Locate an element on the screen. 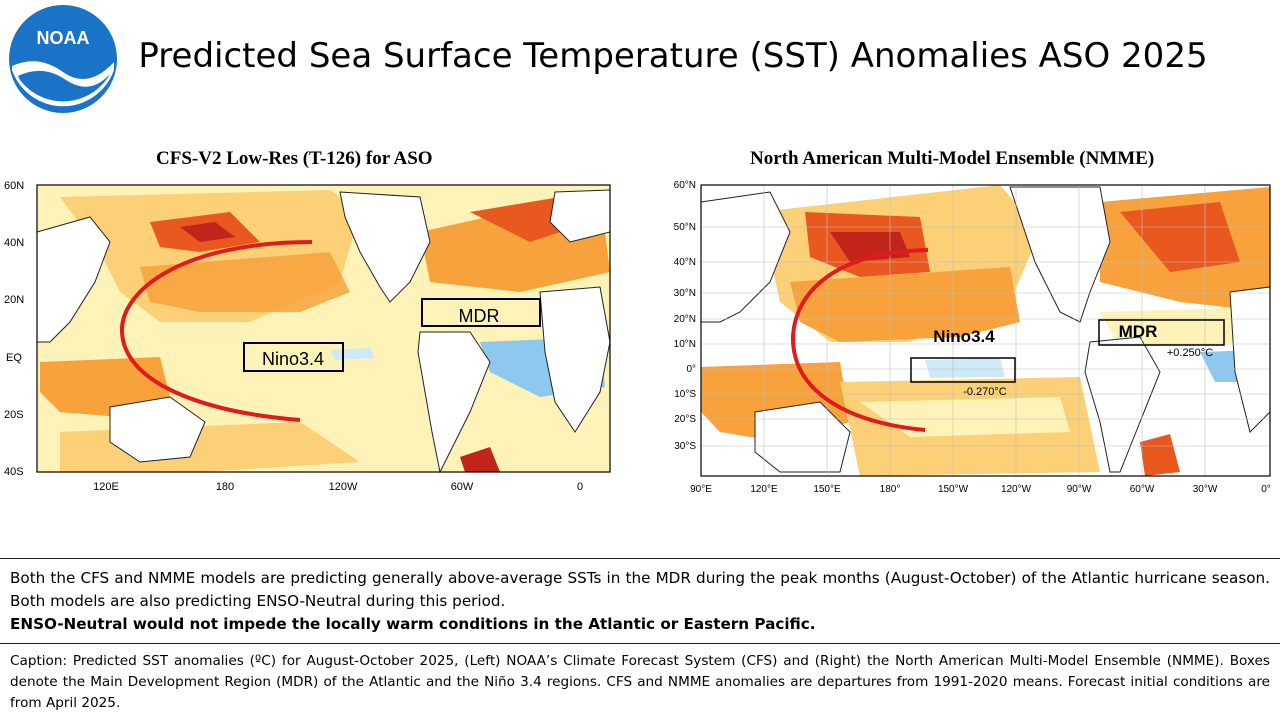  lat-label: 40°N is located at coordinates (685, 262).